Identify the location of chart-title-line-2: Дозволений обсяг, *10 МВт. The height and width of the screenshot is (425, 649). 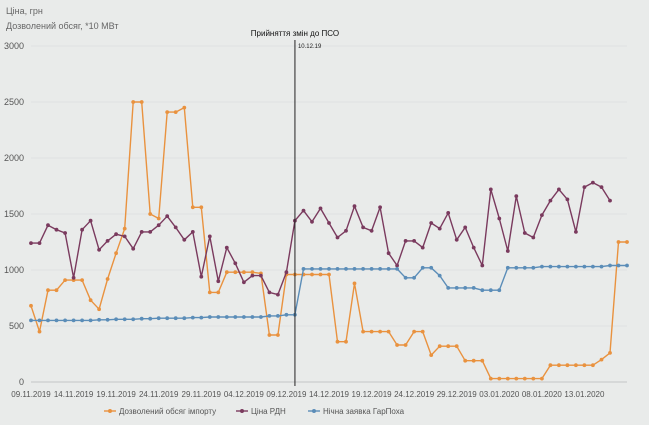
(62, 26).